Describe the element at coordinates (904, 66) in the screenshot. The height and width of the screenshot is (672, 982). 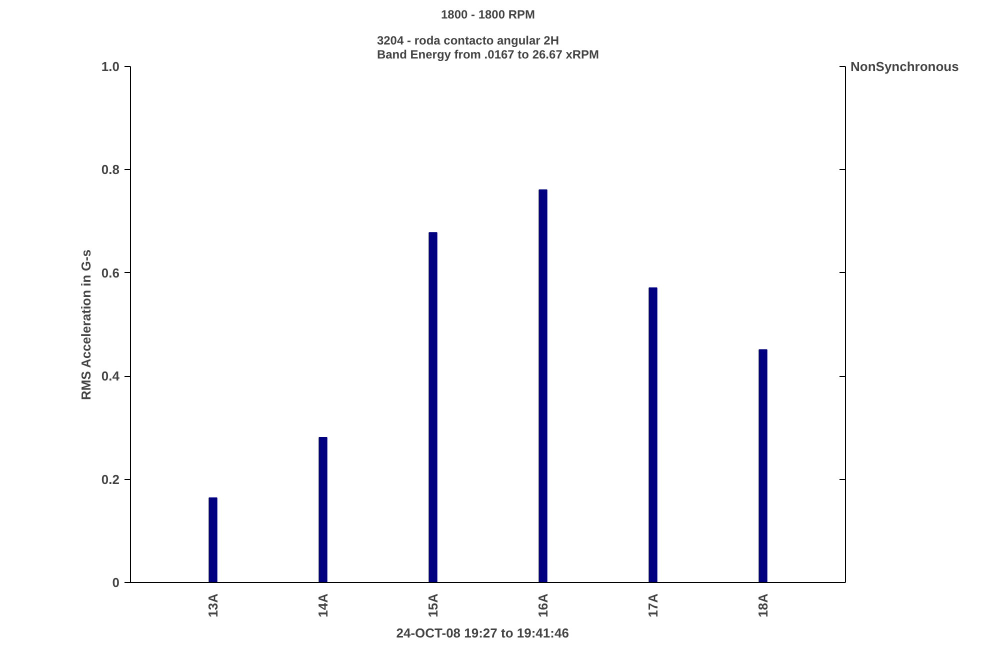
I see `text: NonSynchronous` at that location.